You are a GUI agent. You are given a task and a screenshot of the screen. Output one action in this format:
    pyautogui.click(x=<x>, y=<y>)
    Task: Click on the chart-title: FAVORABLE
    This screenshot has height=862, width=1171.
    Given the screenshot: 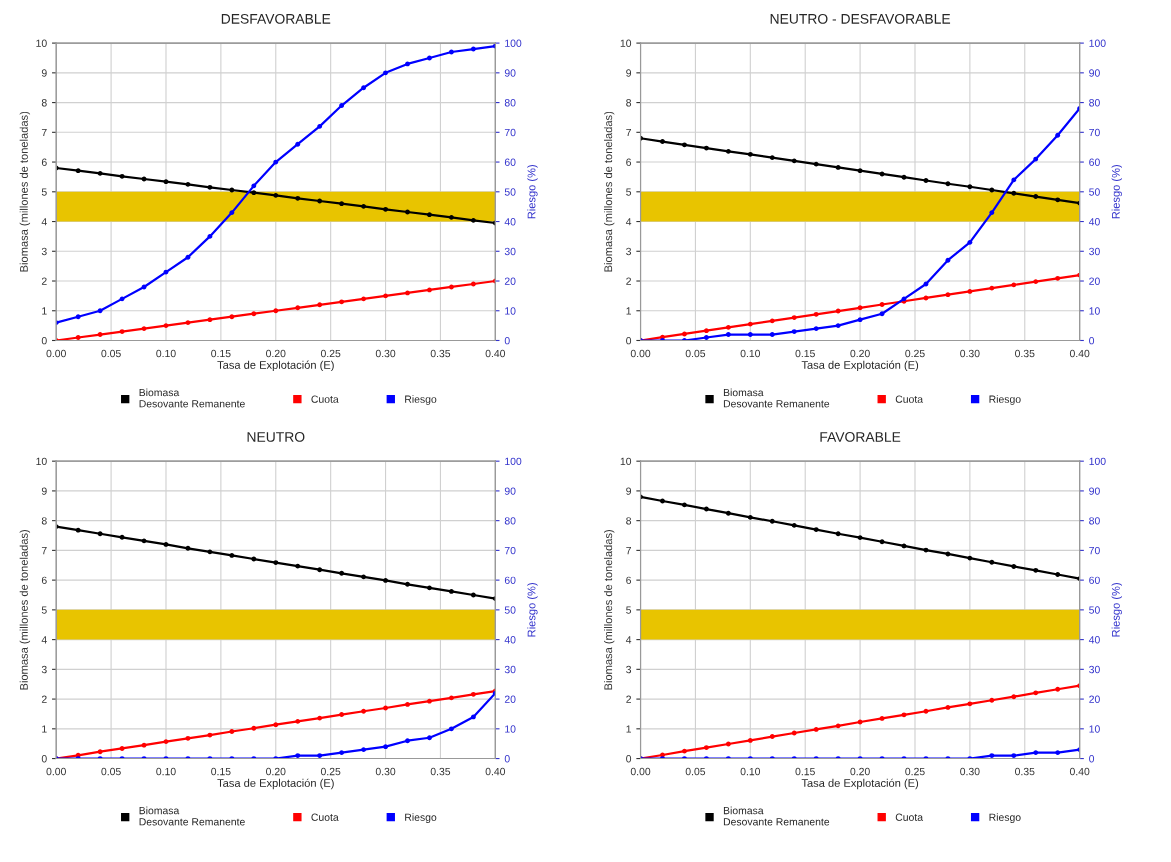 What is the action you would take?
    pyautogui.click(x=860, y=437)
    